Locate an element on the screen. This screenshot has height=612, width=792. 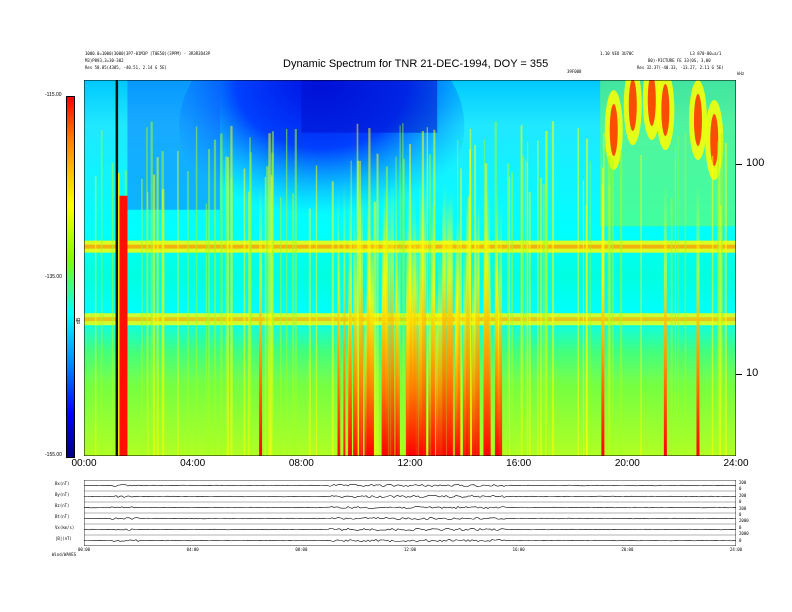
blue-region-left is located at coordinates (173, 145).